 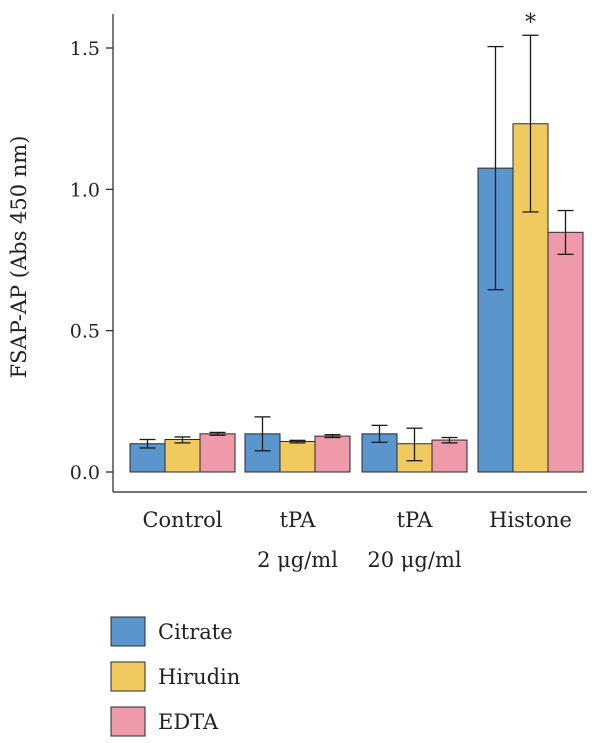 What do you see at coordinates (85, 473) in the screenshot?
I see `y-tick-label: 0.0` at bounding box center [85, 473].